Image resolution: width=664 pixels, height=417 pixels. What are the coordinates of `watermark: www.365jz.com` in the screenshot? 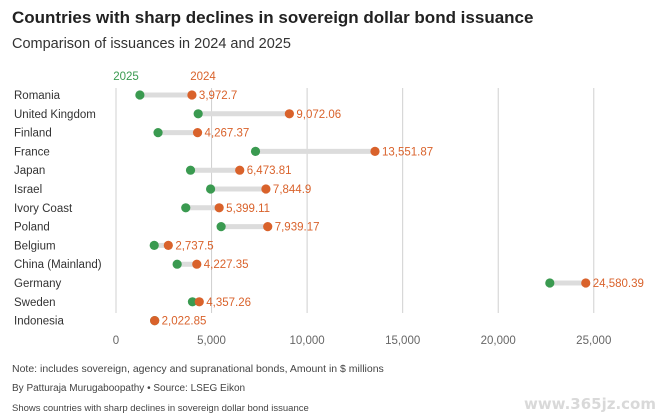 It's located at (589, 404).